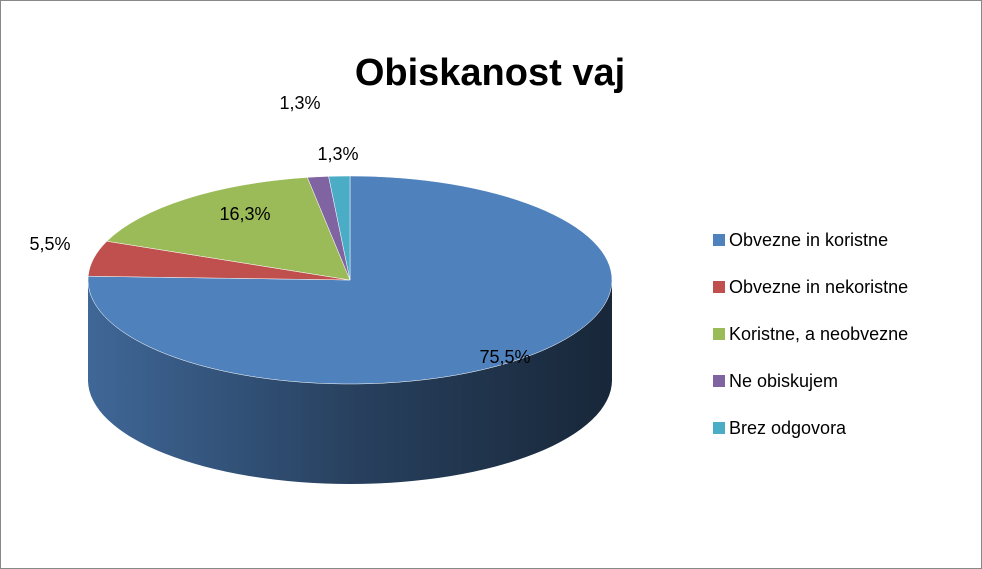 The height and width of the screenshot is (569, 982). I want to click on legend-label: Obvezne in koristne, so click(808, 240).